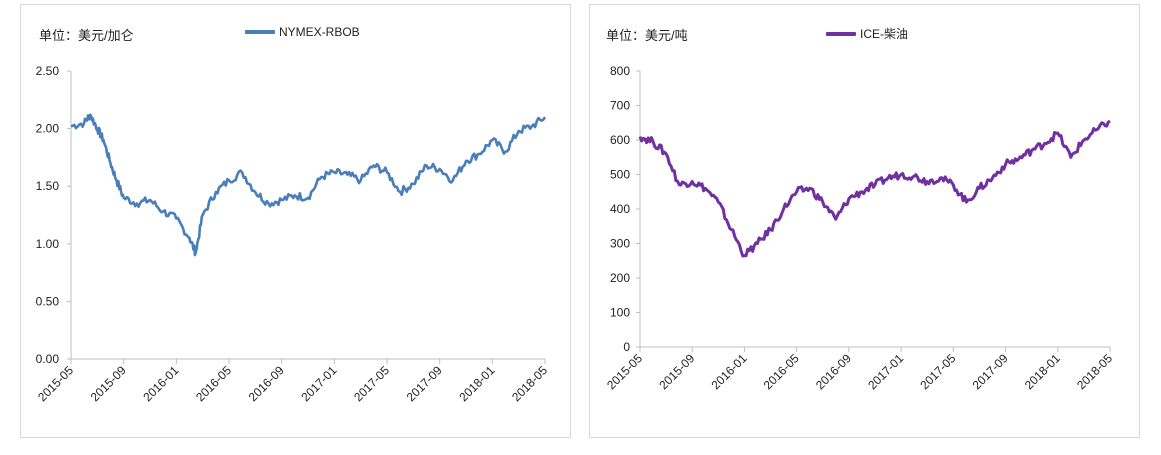 This screenshot has width=1161, height=455. What do you see at coordinates (319, 32) in the screenshot?
I see `legend-label: NYMEX-RBOB` at bounding box center [319, 32].